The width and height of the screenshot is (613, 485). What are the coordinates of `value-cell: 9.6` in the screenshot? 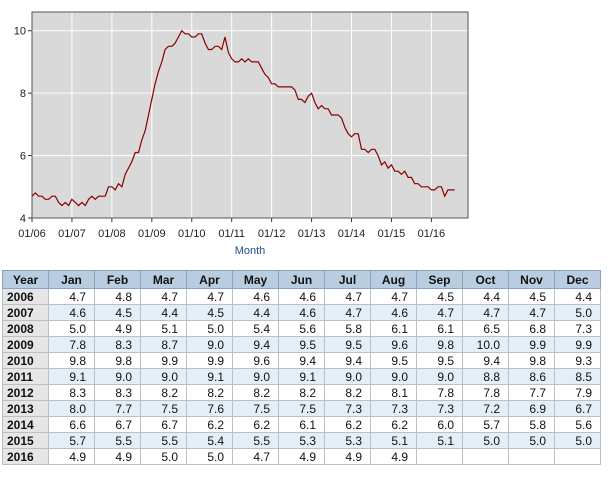 It's located at (393, 344).